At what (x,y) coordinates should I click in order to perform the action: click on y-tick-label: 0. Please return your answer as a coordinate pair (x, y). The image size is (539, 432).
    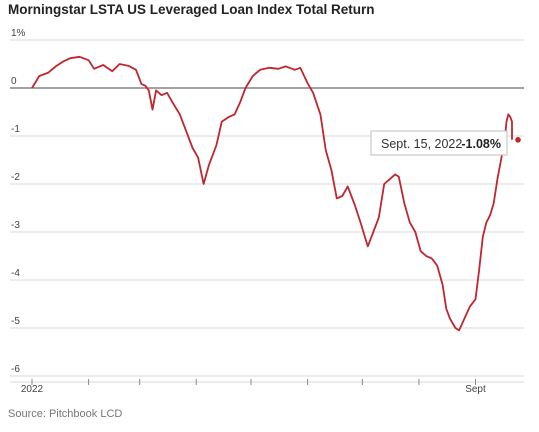
    Looking at the image, I should click on (14, 81).